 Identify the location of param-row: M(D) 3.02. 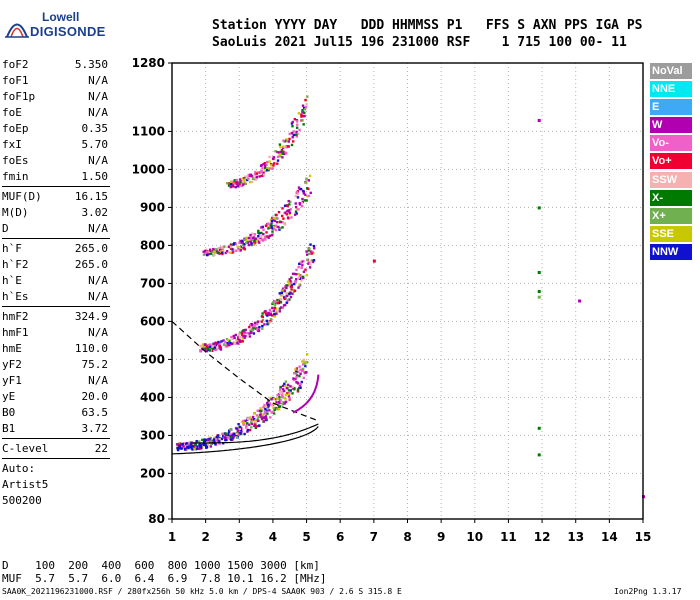
(56, 213).